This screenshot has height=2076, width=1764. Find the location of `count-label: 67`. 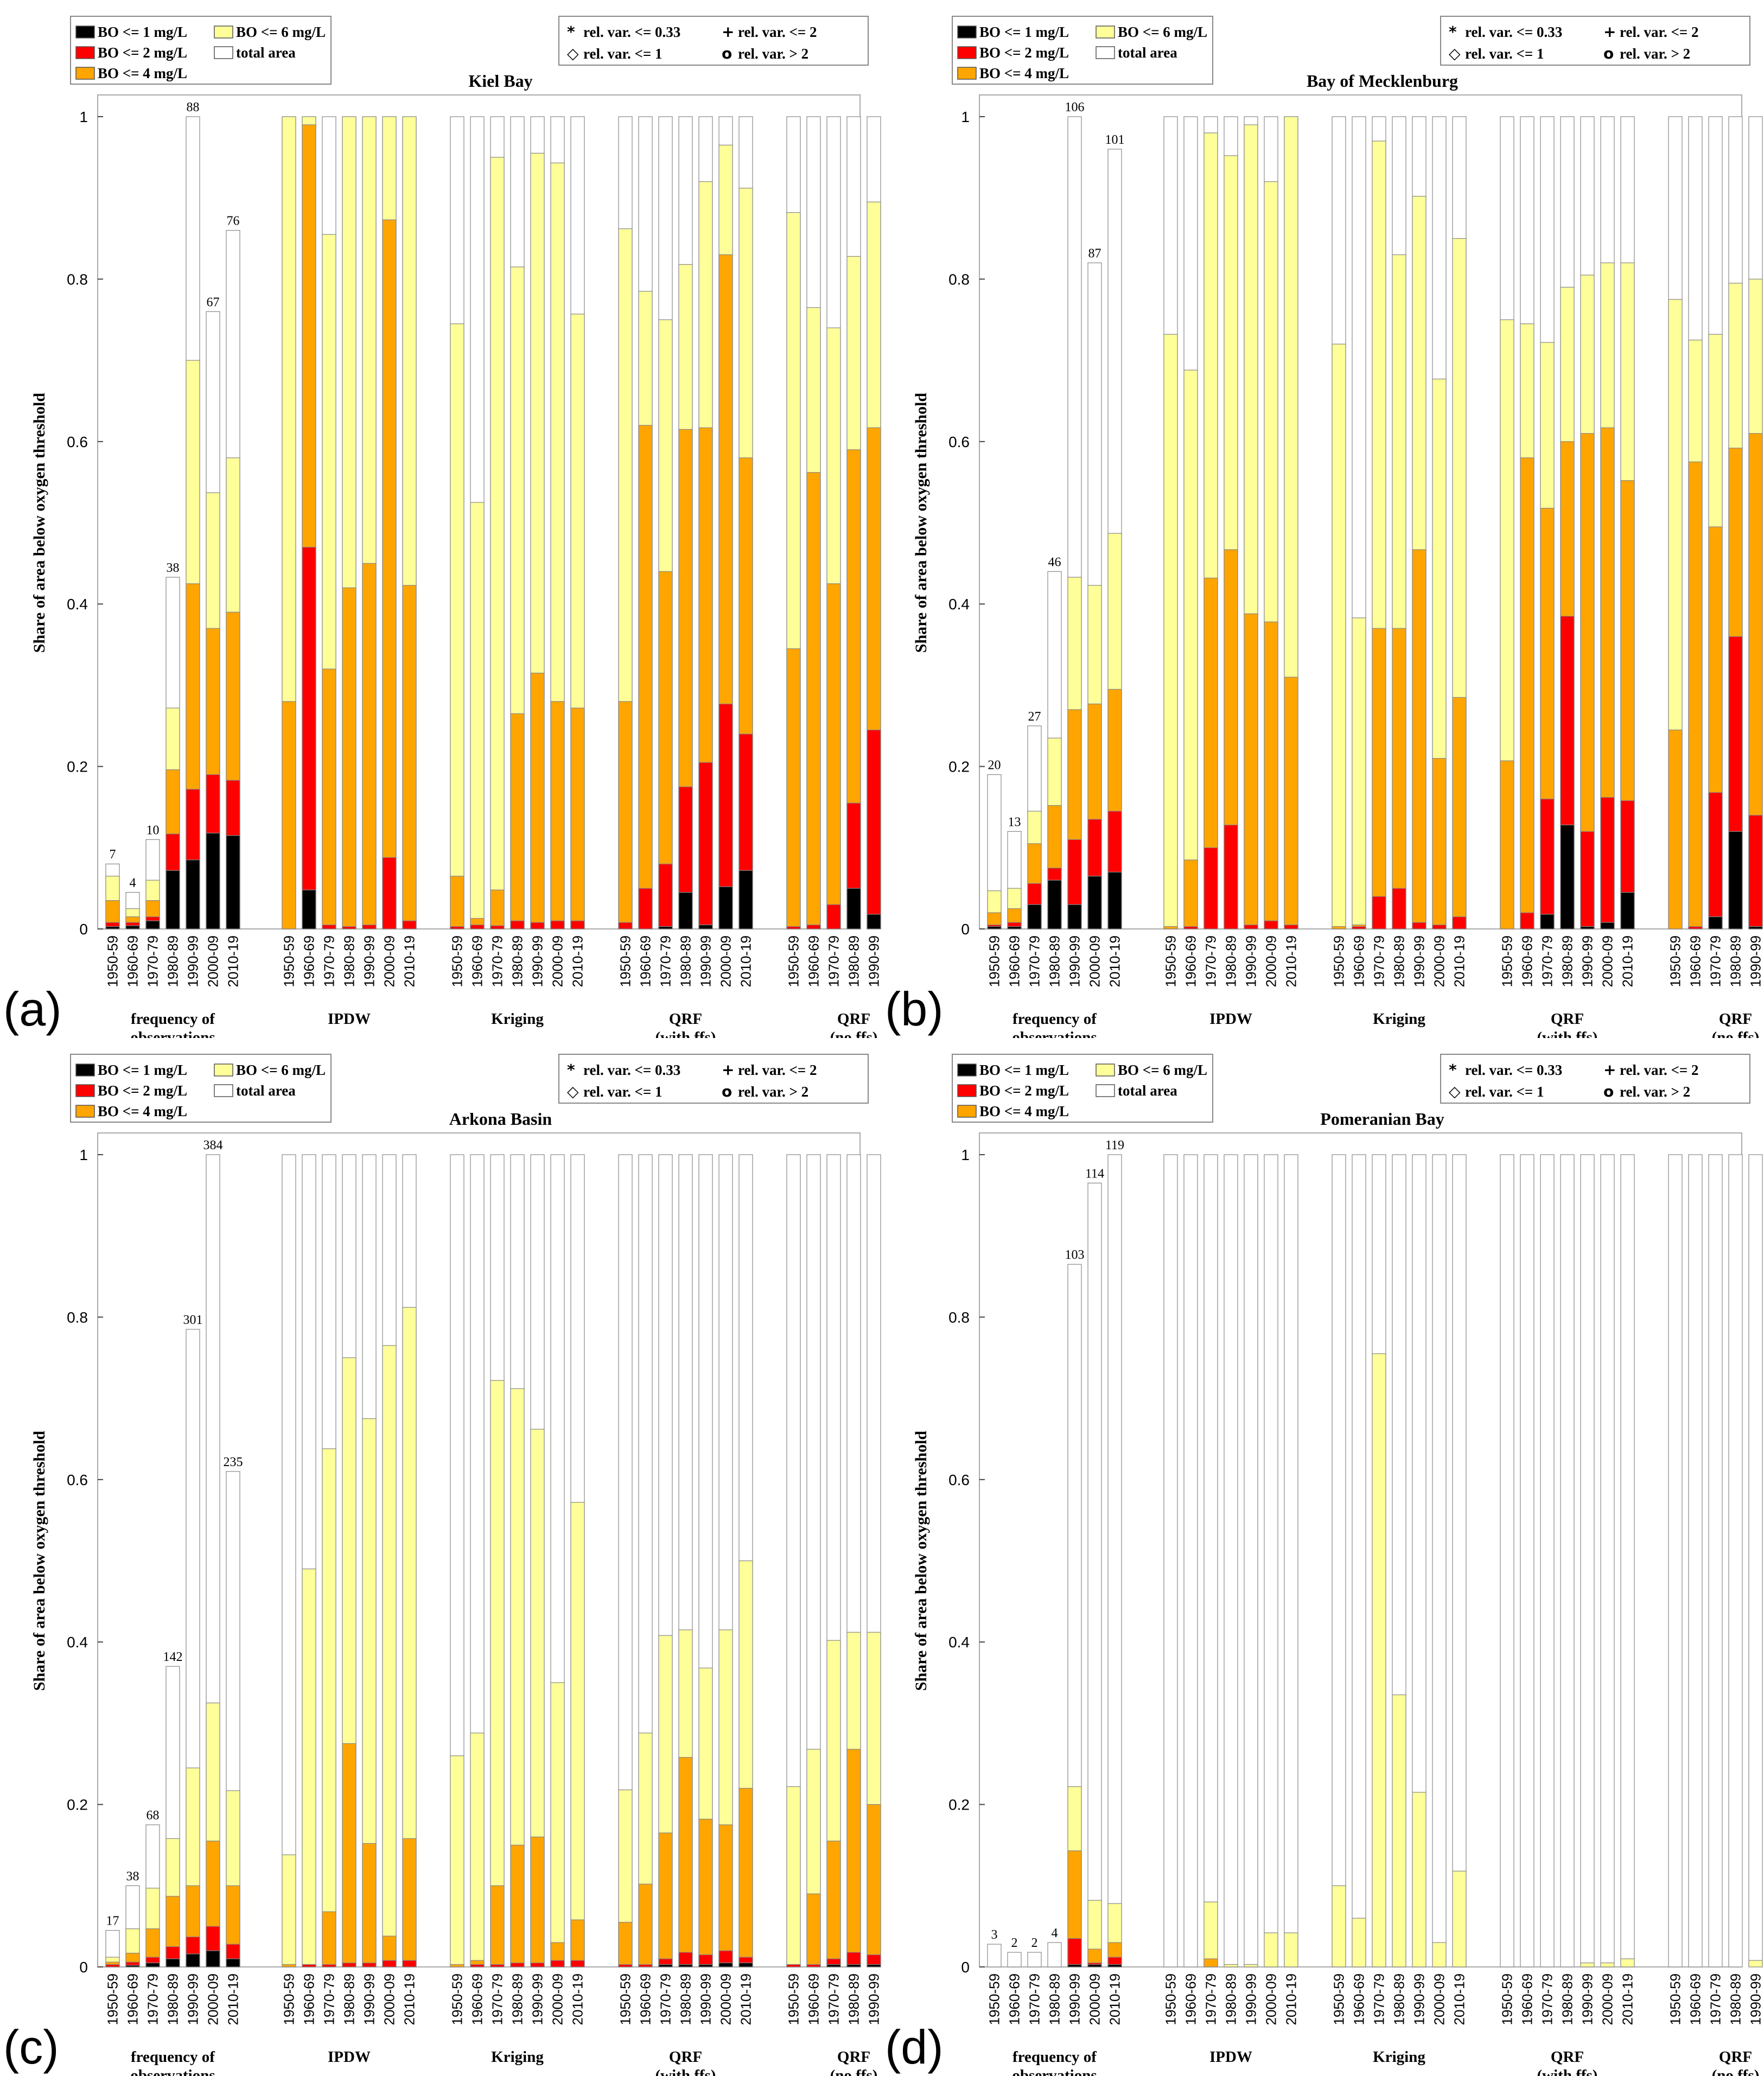

count-label: 67 is located at coordinates (213, 302).